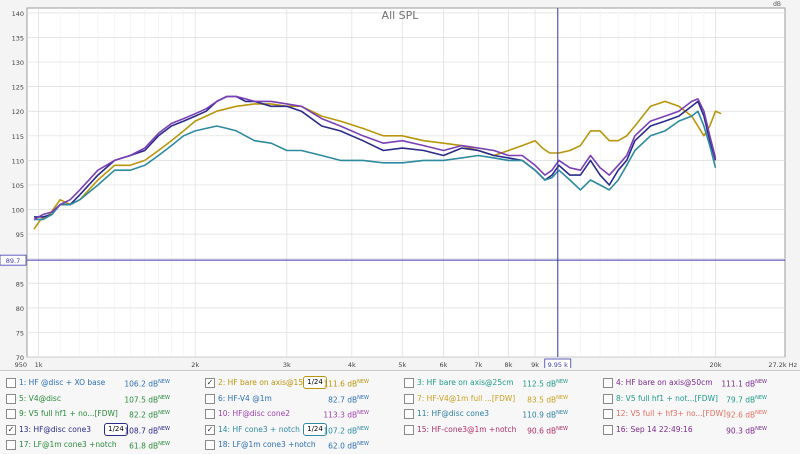  I want to click on legend-item: 8: V5 full hf1 + not...[FDW] 79.7 dBNEW, so click(698, 398).